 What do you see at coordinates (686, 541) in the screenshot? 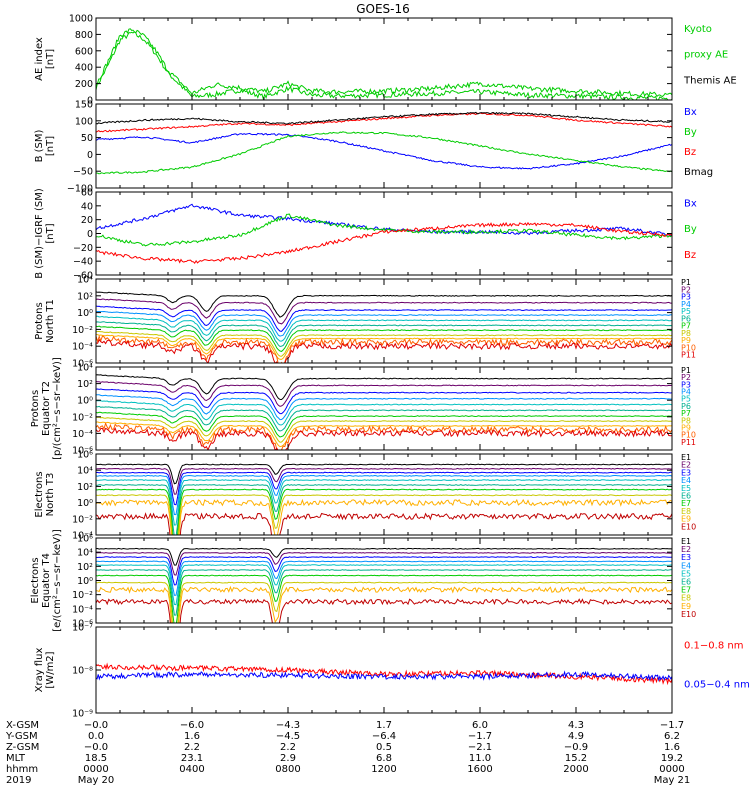
I see `legend-et4-1: E1` at bounding box center [686, 541].